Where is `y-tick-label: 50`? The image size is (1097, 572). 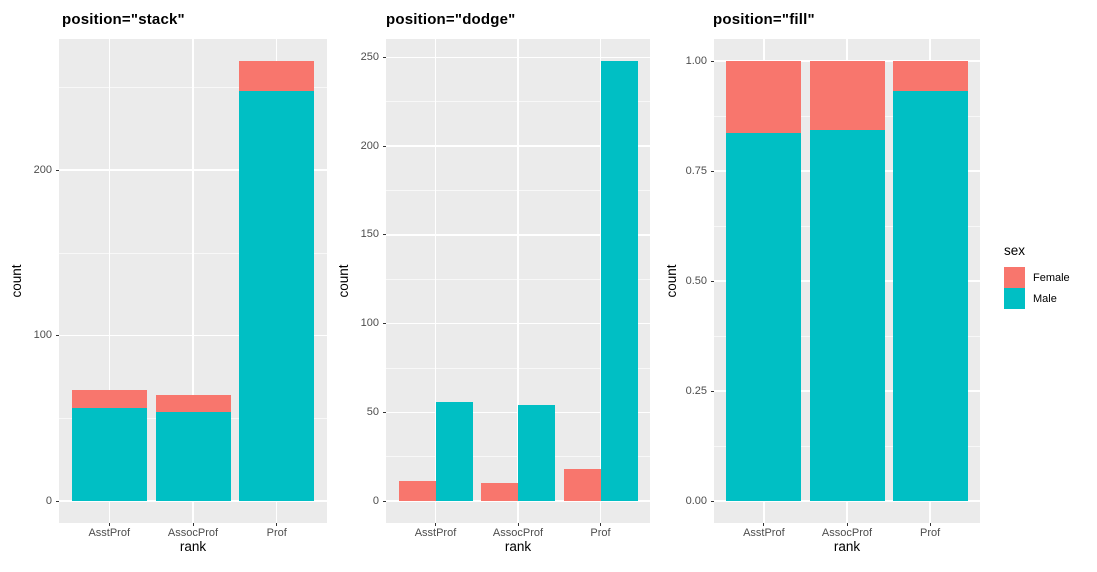 y-tick-label: 50 is located at coordinates (372, 411).